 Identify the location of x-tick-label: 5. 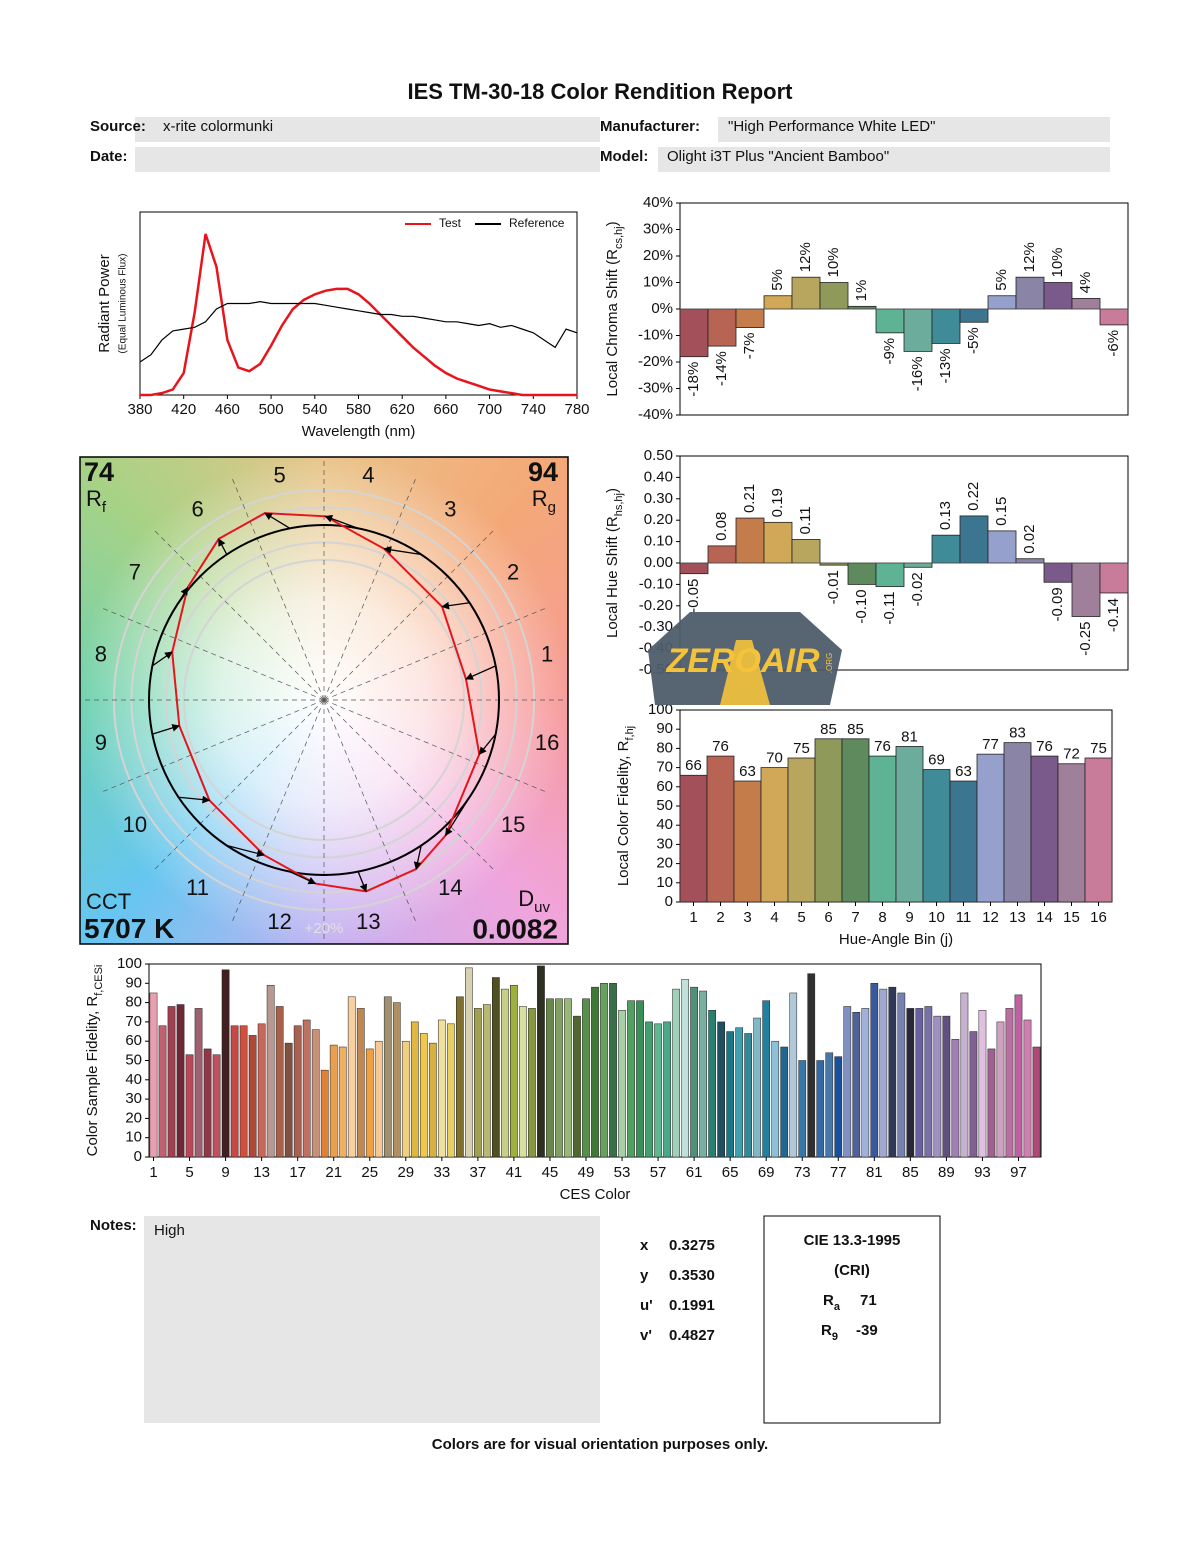
(801, 917).